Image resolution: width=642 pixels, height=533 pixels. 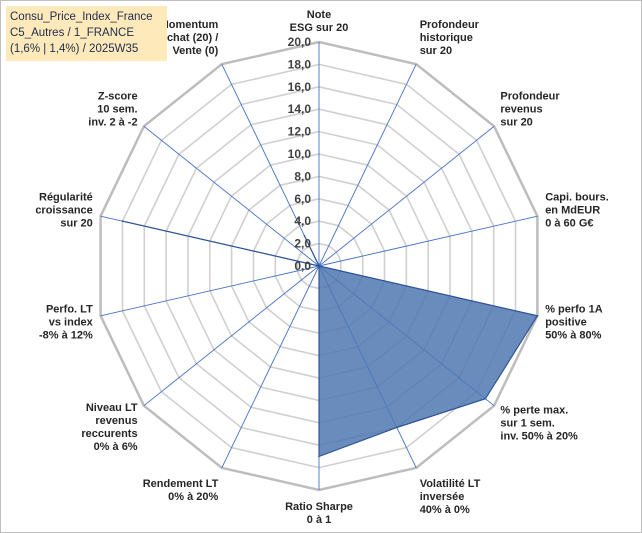 What do you see at coordinates (445, 510) in the screenshot?
I see `axis-label-line: 40% à 0%` at bounding box center [445, 510].